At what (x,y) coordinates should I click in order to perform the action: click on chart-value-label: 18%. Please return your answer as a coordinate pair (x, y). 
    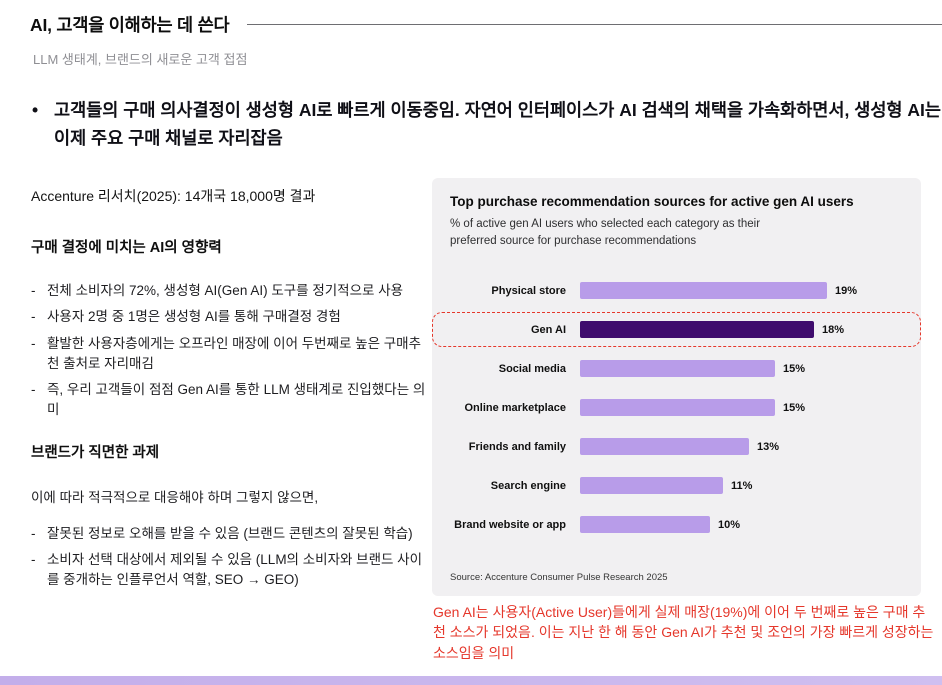
    Looking at the image, I should click on (833, 329).